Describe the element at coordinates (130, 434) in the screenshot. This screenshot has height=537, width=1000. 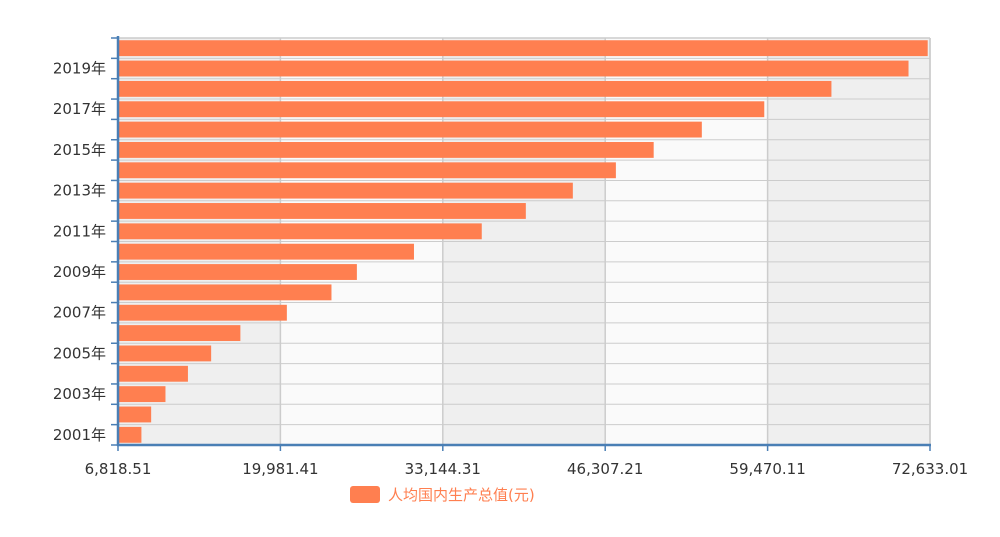
I see `bar-2001年` at that location.